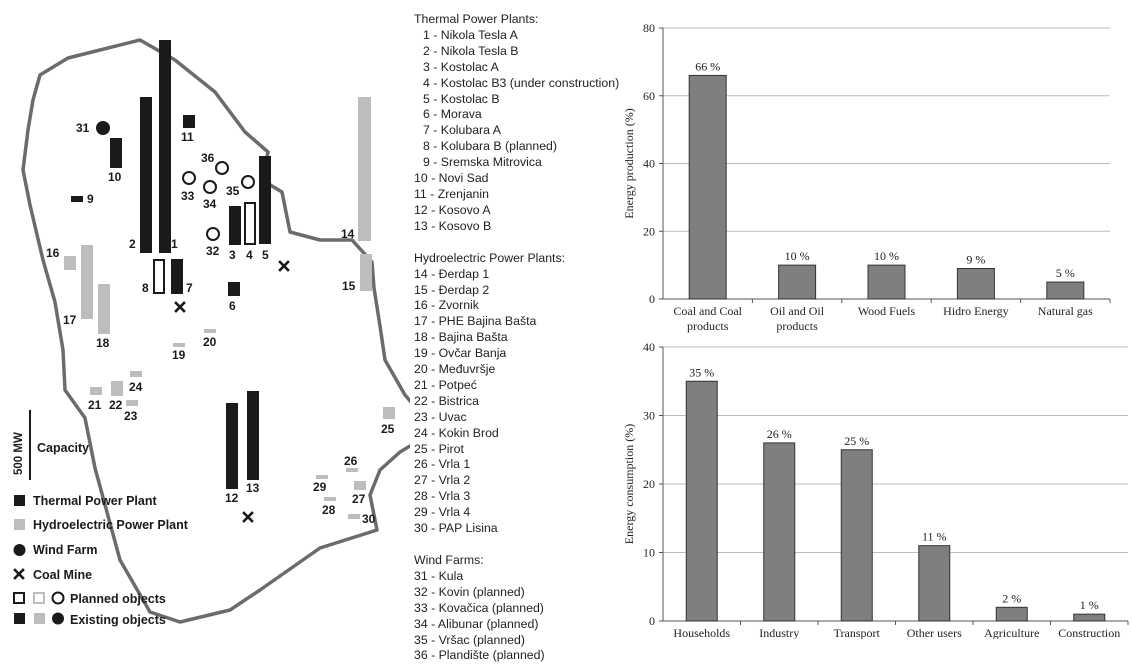  Describe the element at coordinates (232, 446) in the screenshot. I see `plant-12-bar` at that location.